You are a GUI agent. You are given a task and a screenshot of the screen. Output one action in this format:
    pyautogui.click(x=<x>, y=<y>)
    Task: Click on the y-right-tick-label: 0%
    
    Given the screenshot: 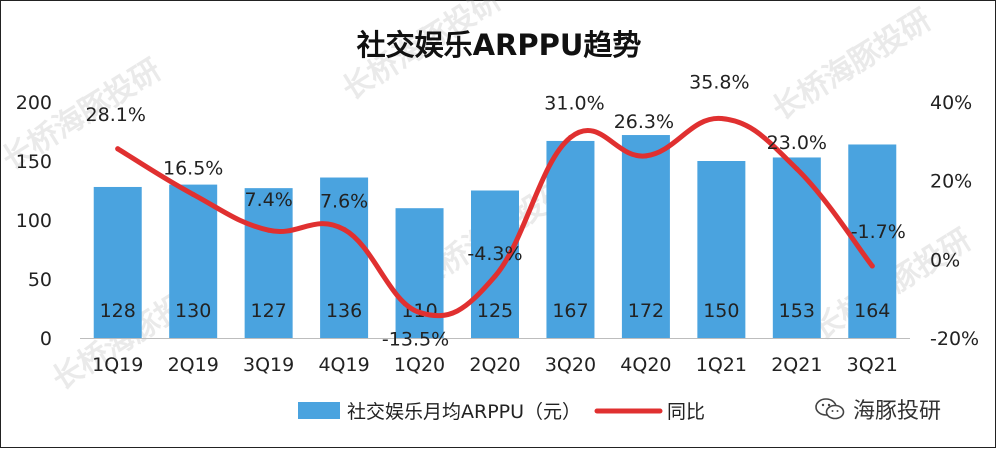 What is the action you would take?
    pyautogui.click(x=945, y=260)
    